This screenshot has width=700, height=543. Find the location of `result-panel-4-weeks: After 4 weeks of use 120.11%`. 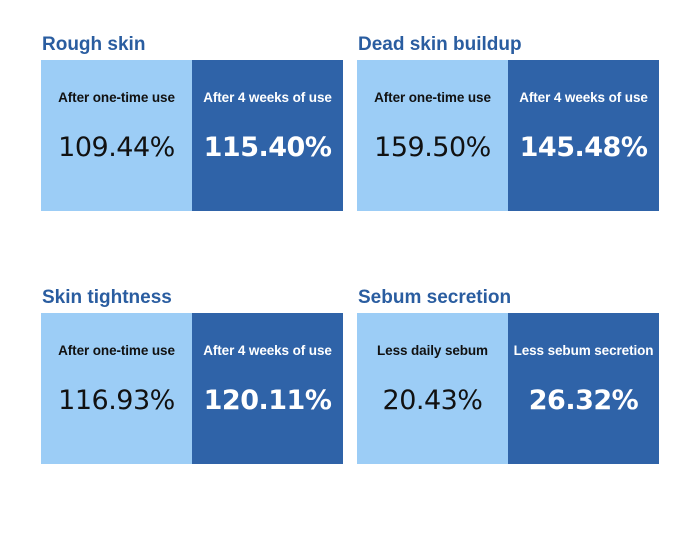

result-panel-4-weeks: After 4 weeks of use 120.11% is located at coordinates (267, 388).